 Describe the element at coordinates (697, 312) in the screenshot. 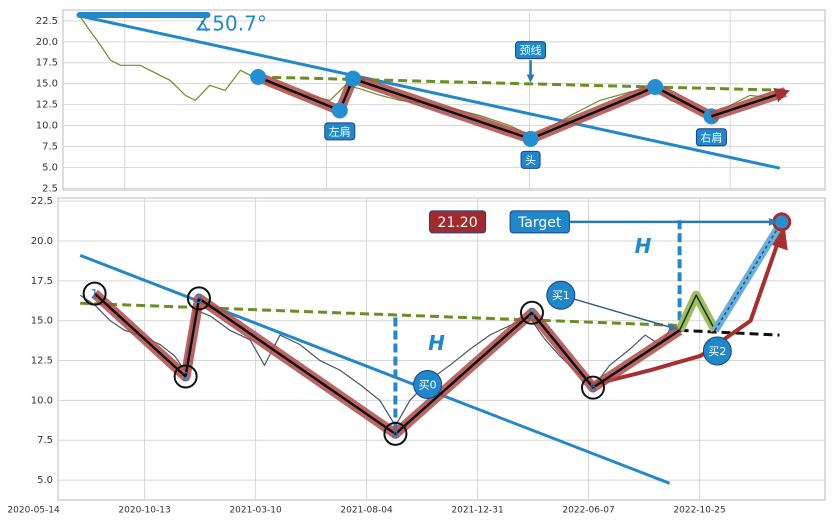

I see `projection-line-core` at that location.